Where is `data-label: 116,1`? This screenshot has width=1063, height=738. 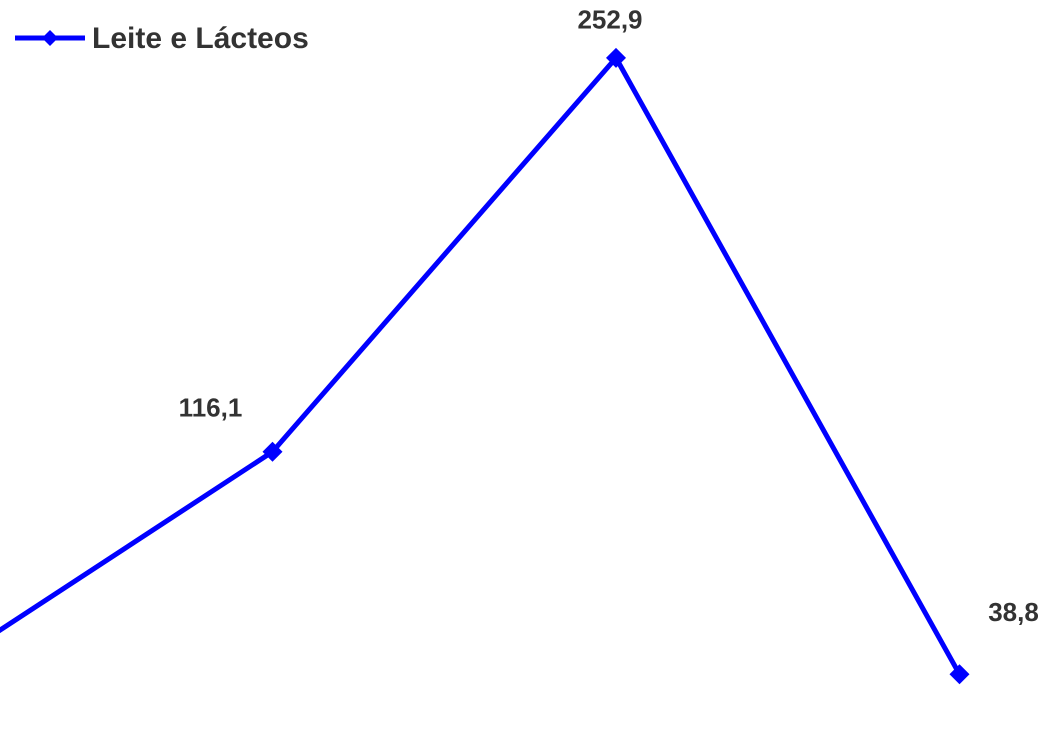
data-label: 116,1 is located at coordinates (211, 408).